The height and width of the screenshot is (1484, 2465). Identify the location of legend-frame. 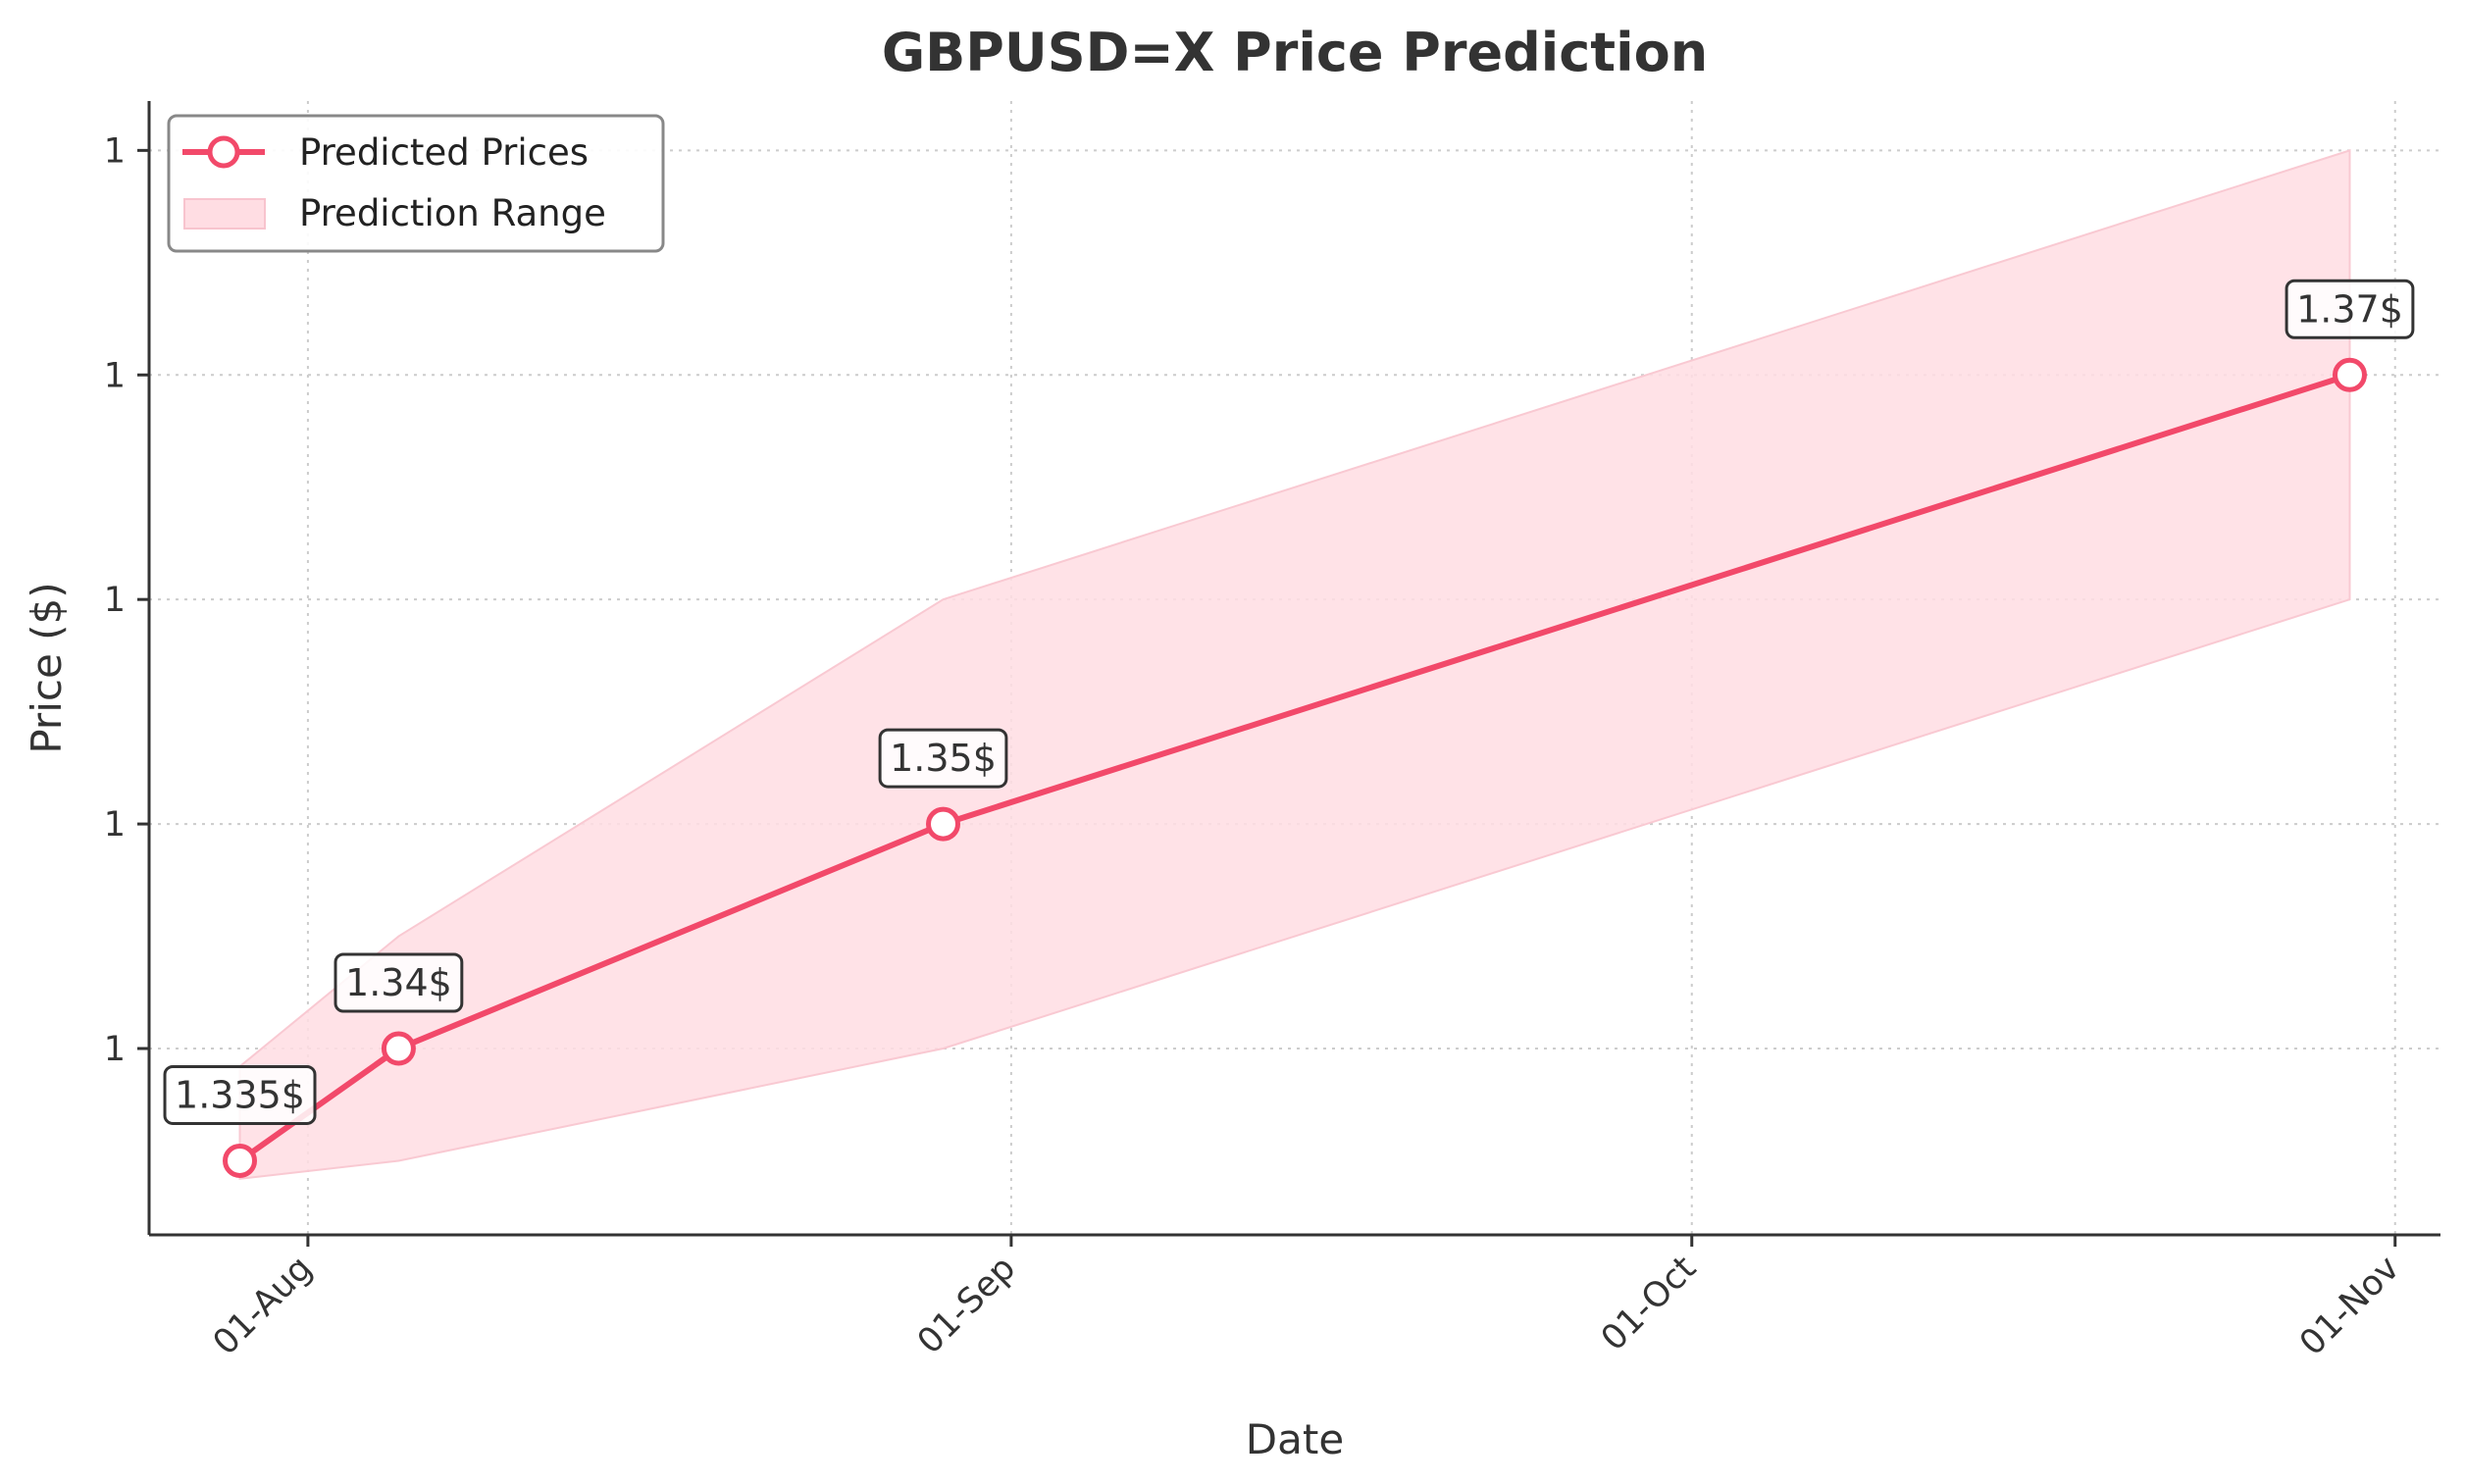
(416, 183).